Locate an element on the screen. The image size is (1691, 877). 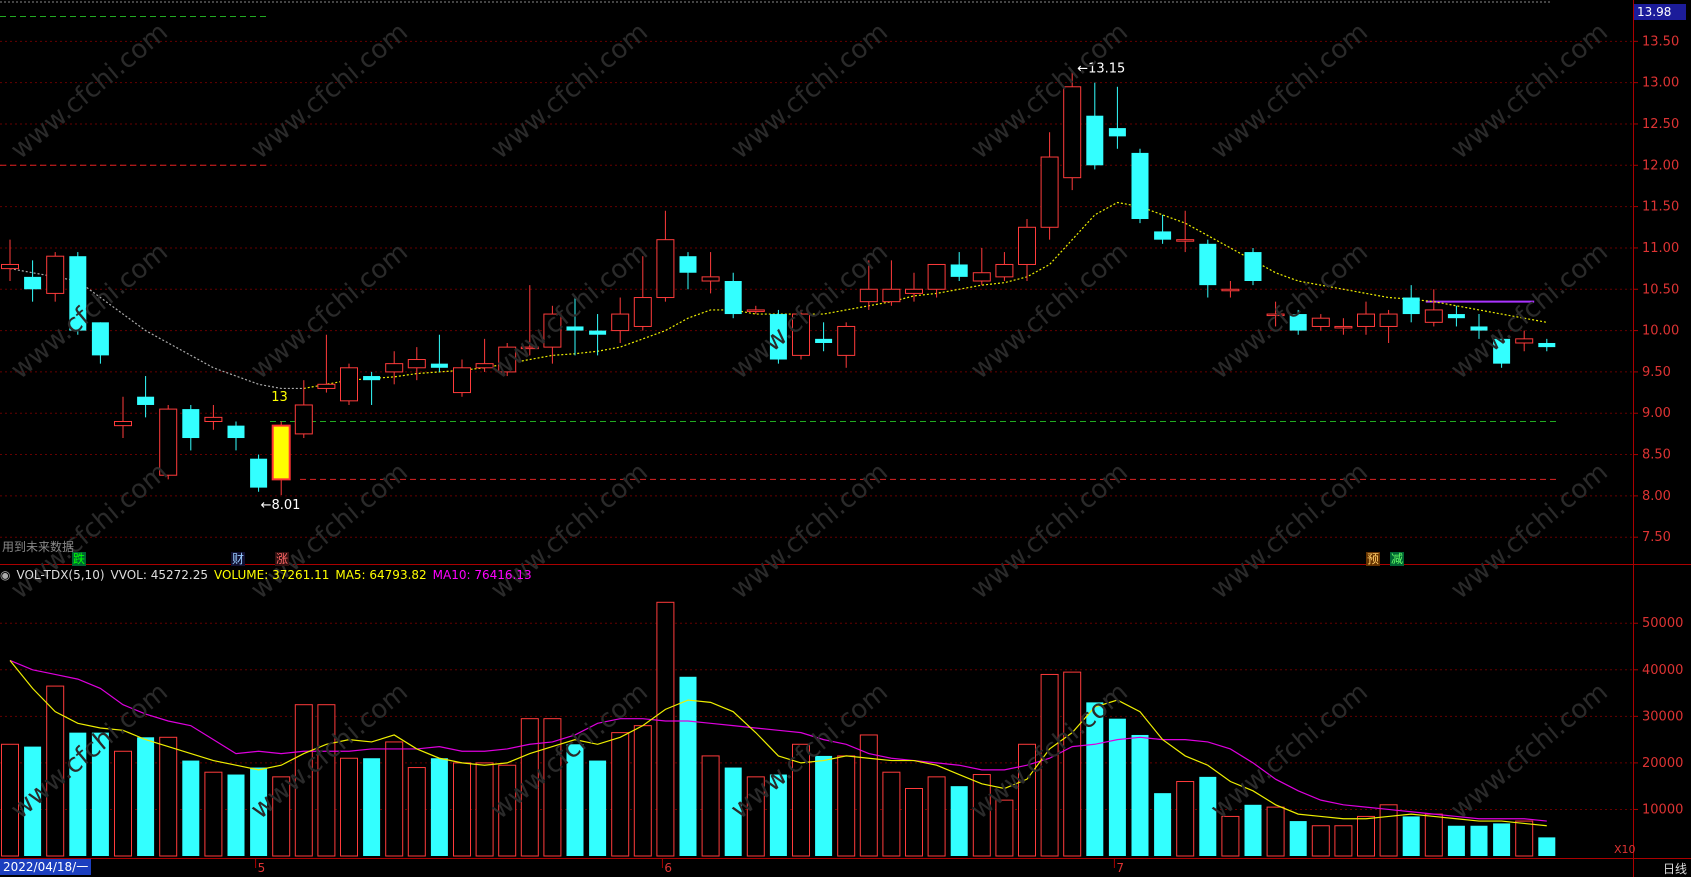
bottom-axis-line is located at coordinates (845, 858).